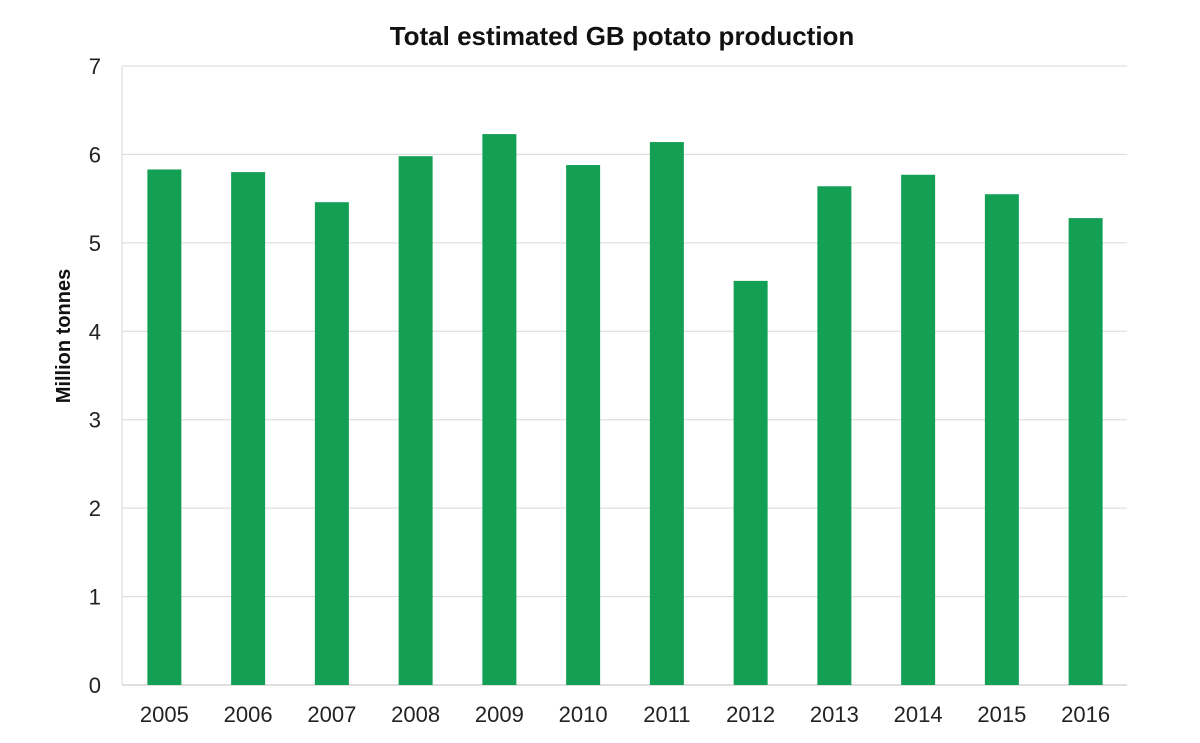 The image size is (1200, 743). What do you see at coordinates (95, 154) in the screenshot?
I see `y-tick-label: 6` at bounding box center [95, 154].